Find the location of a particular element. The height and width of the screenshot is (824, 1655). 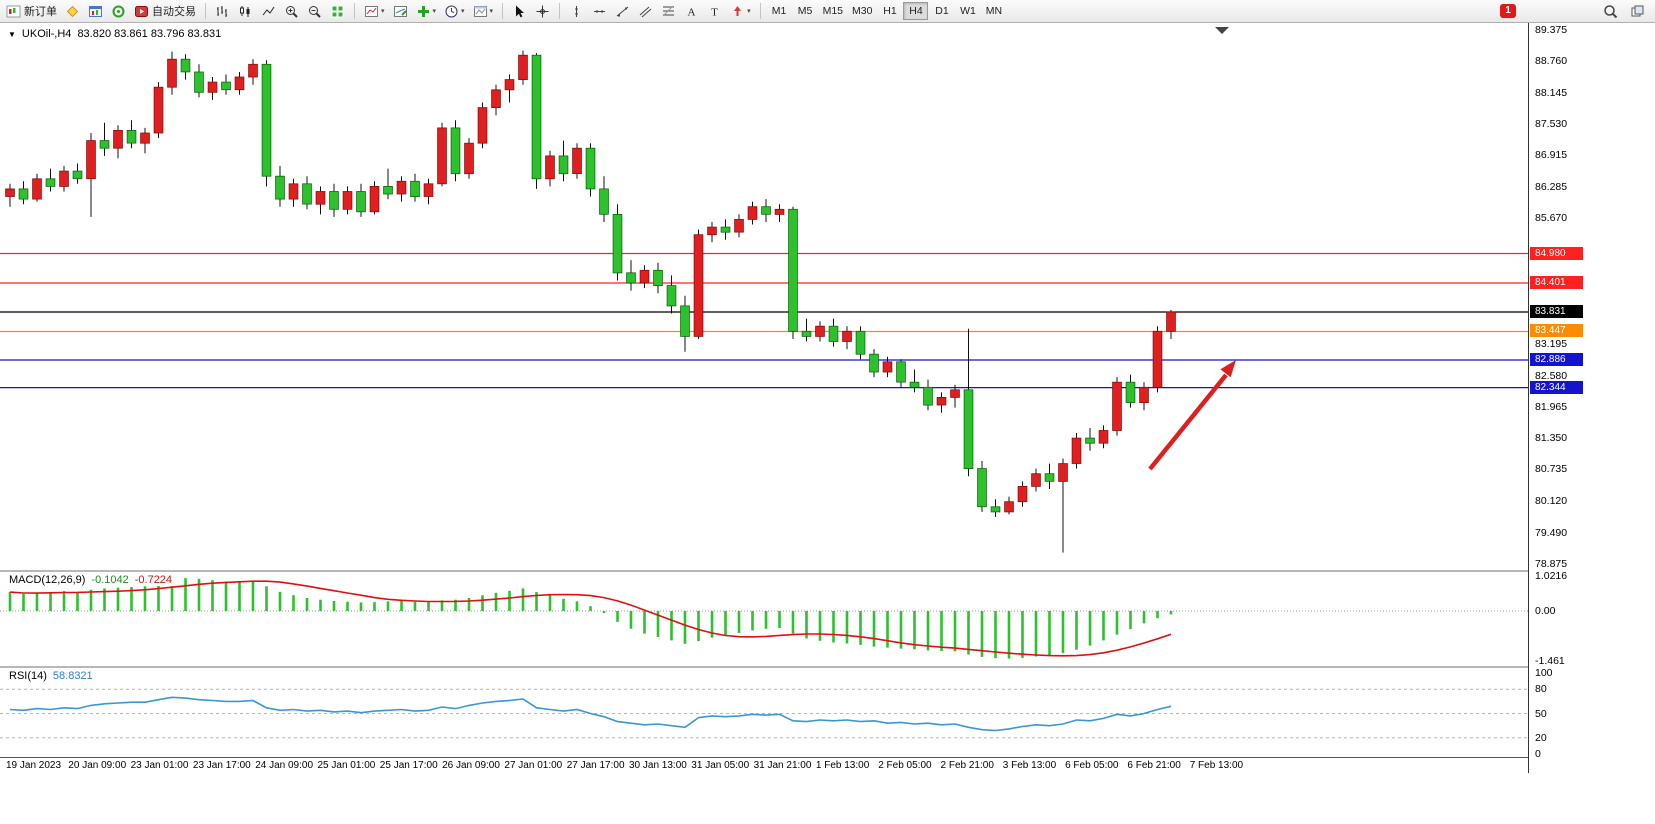

tile-windows-button is located at coordinates (337, 11).